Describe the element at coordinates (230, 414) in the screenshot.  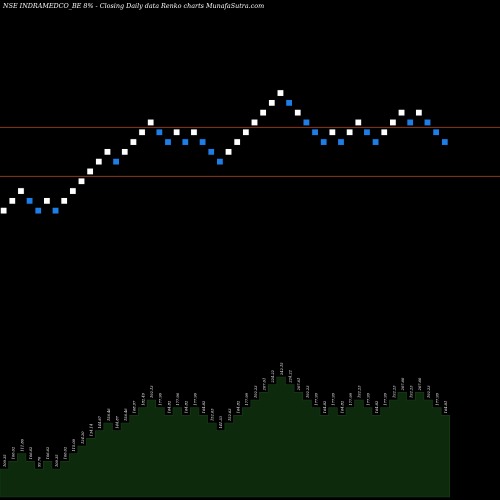
I see `price-label: 152.63` at that location.